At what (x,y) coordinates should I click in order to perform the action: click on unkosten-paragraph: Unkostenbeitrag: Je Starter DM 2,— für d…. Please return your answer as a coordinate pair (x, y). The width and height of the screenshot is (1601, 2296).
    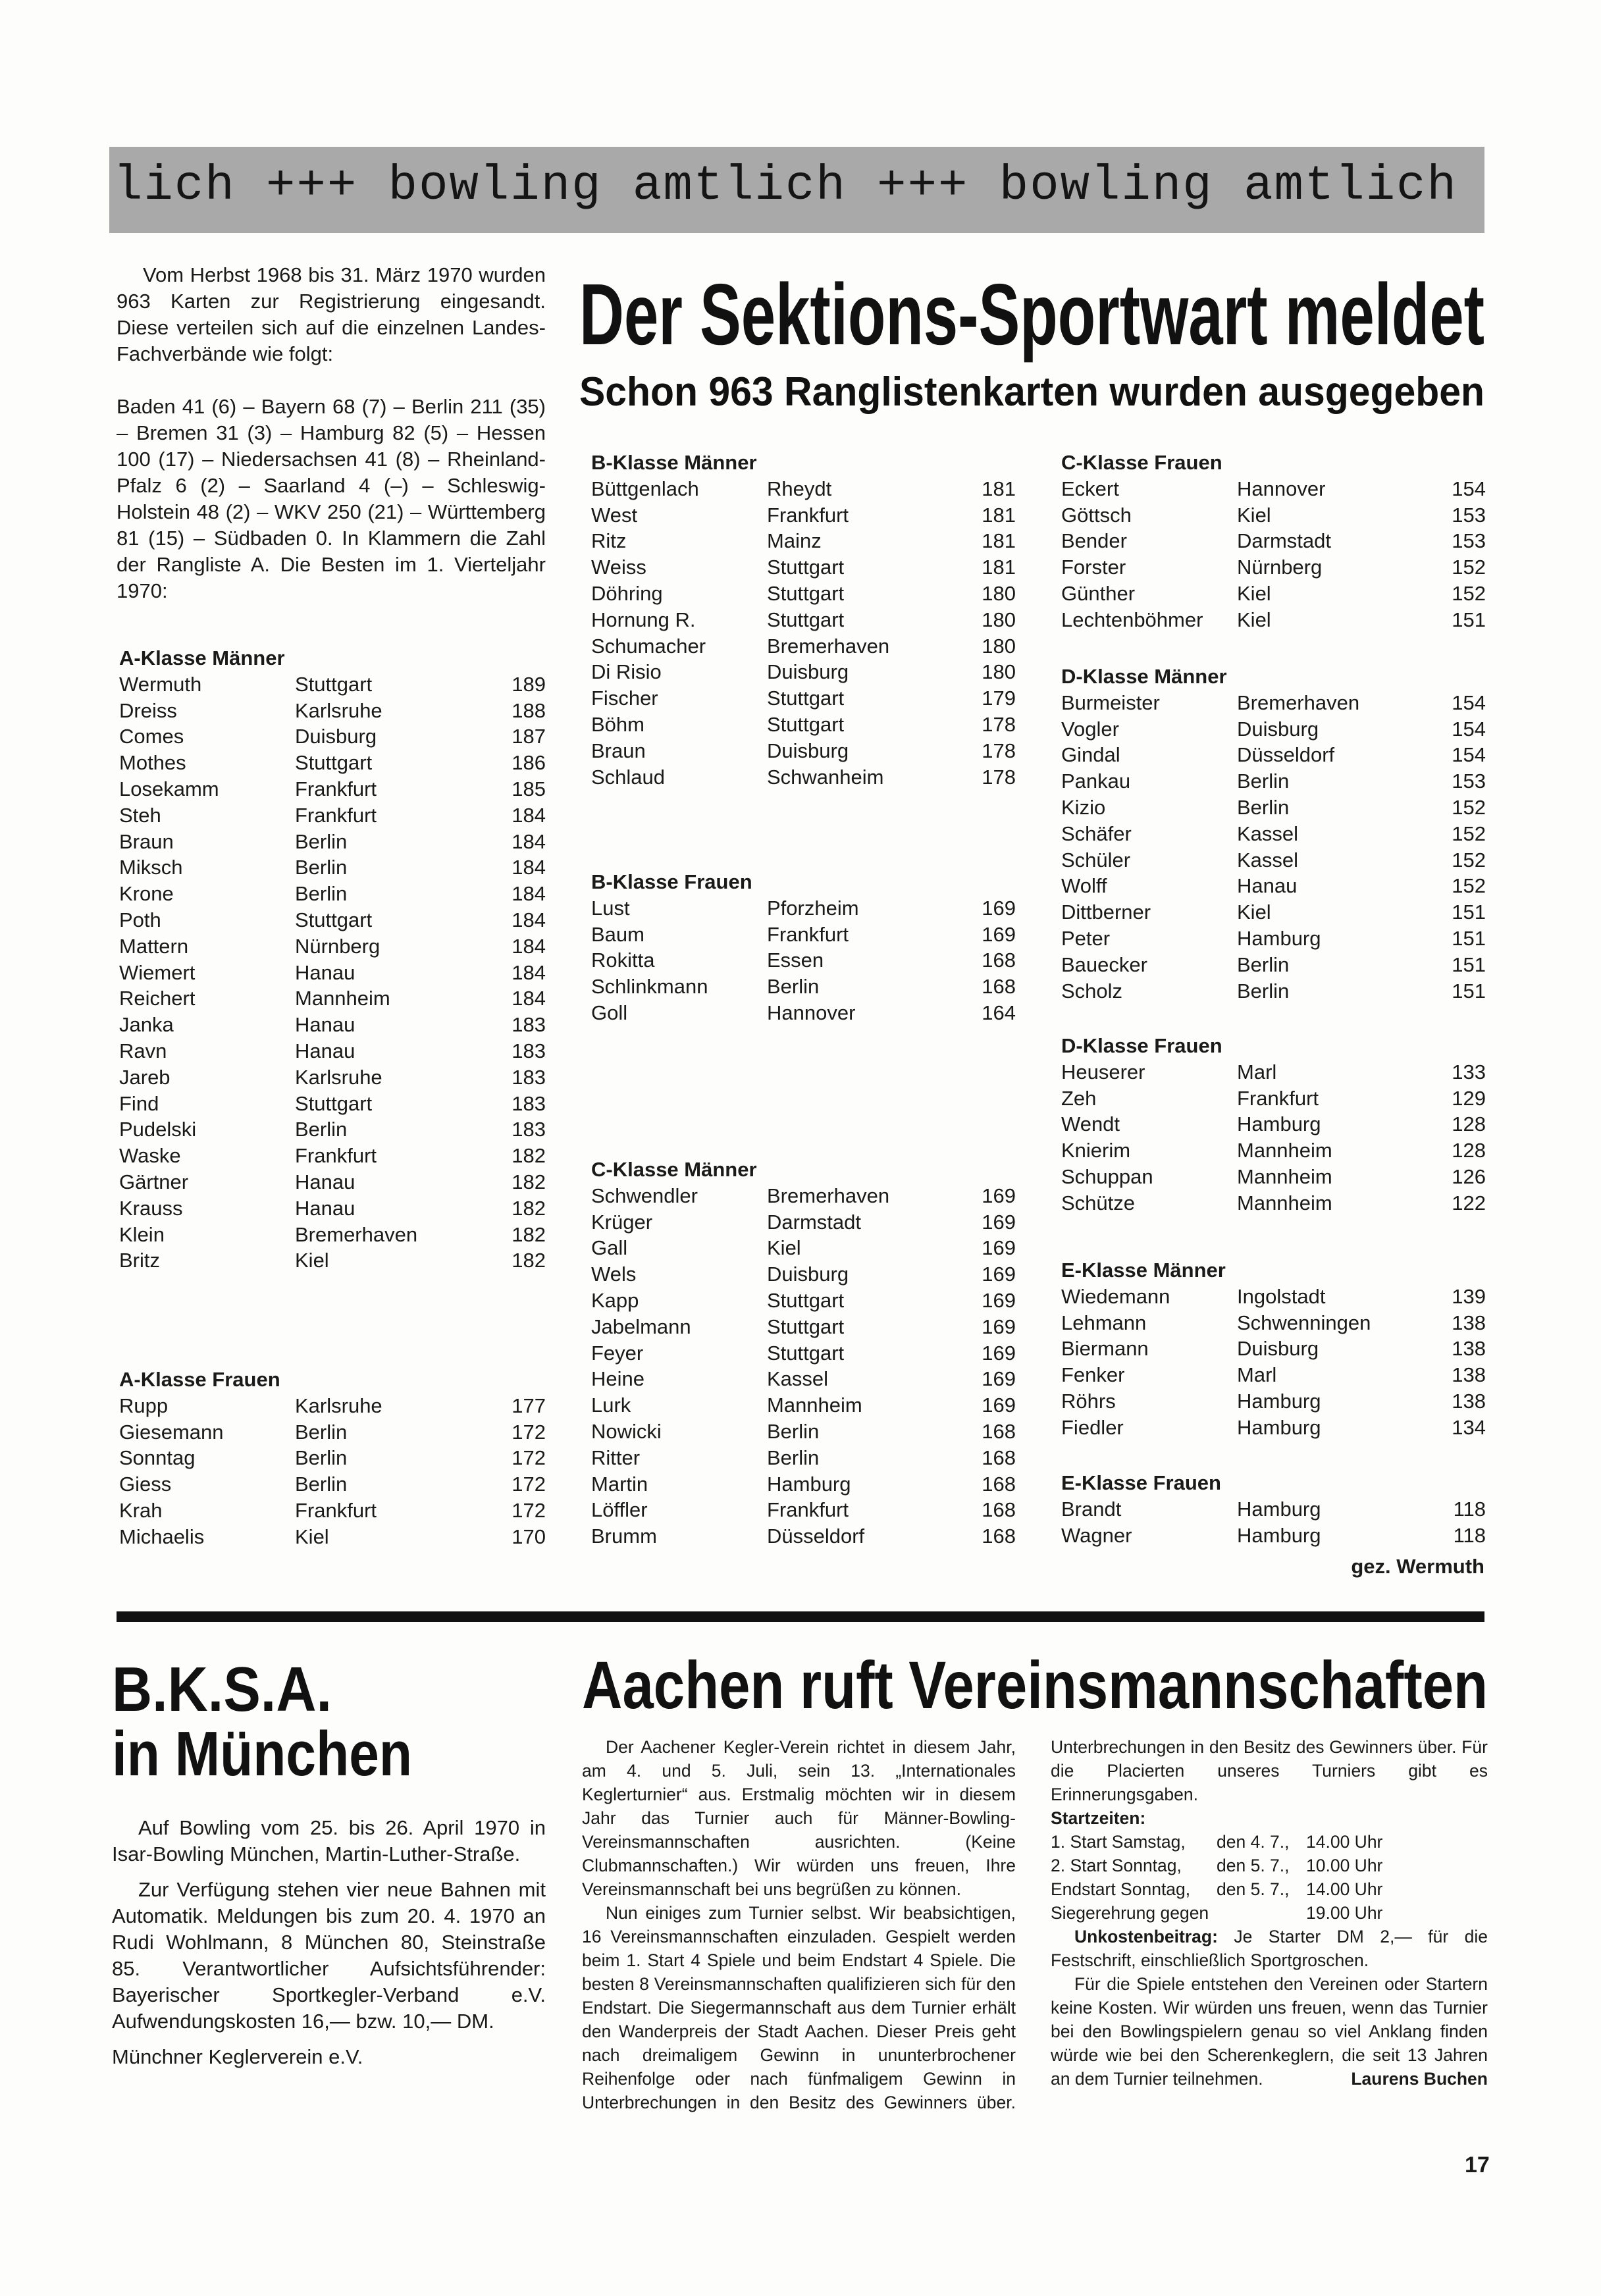
    Looking at the image, I should click on (1269, 1948).